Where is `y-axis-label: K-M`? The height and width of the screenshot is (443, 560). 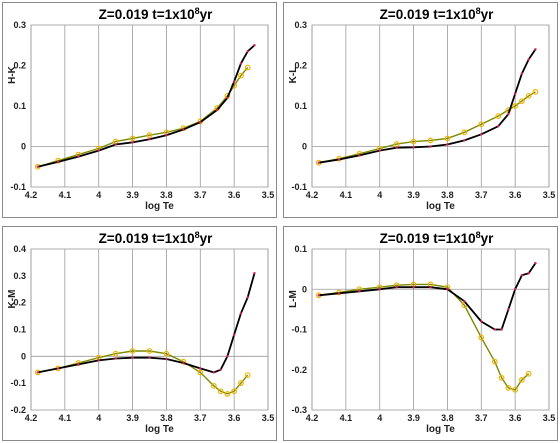
y-axis-label: K-M is located at coordinates (12, 299).